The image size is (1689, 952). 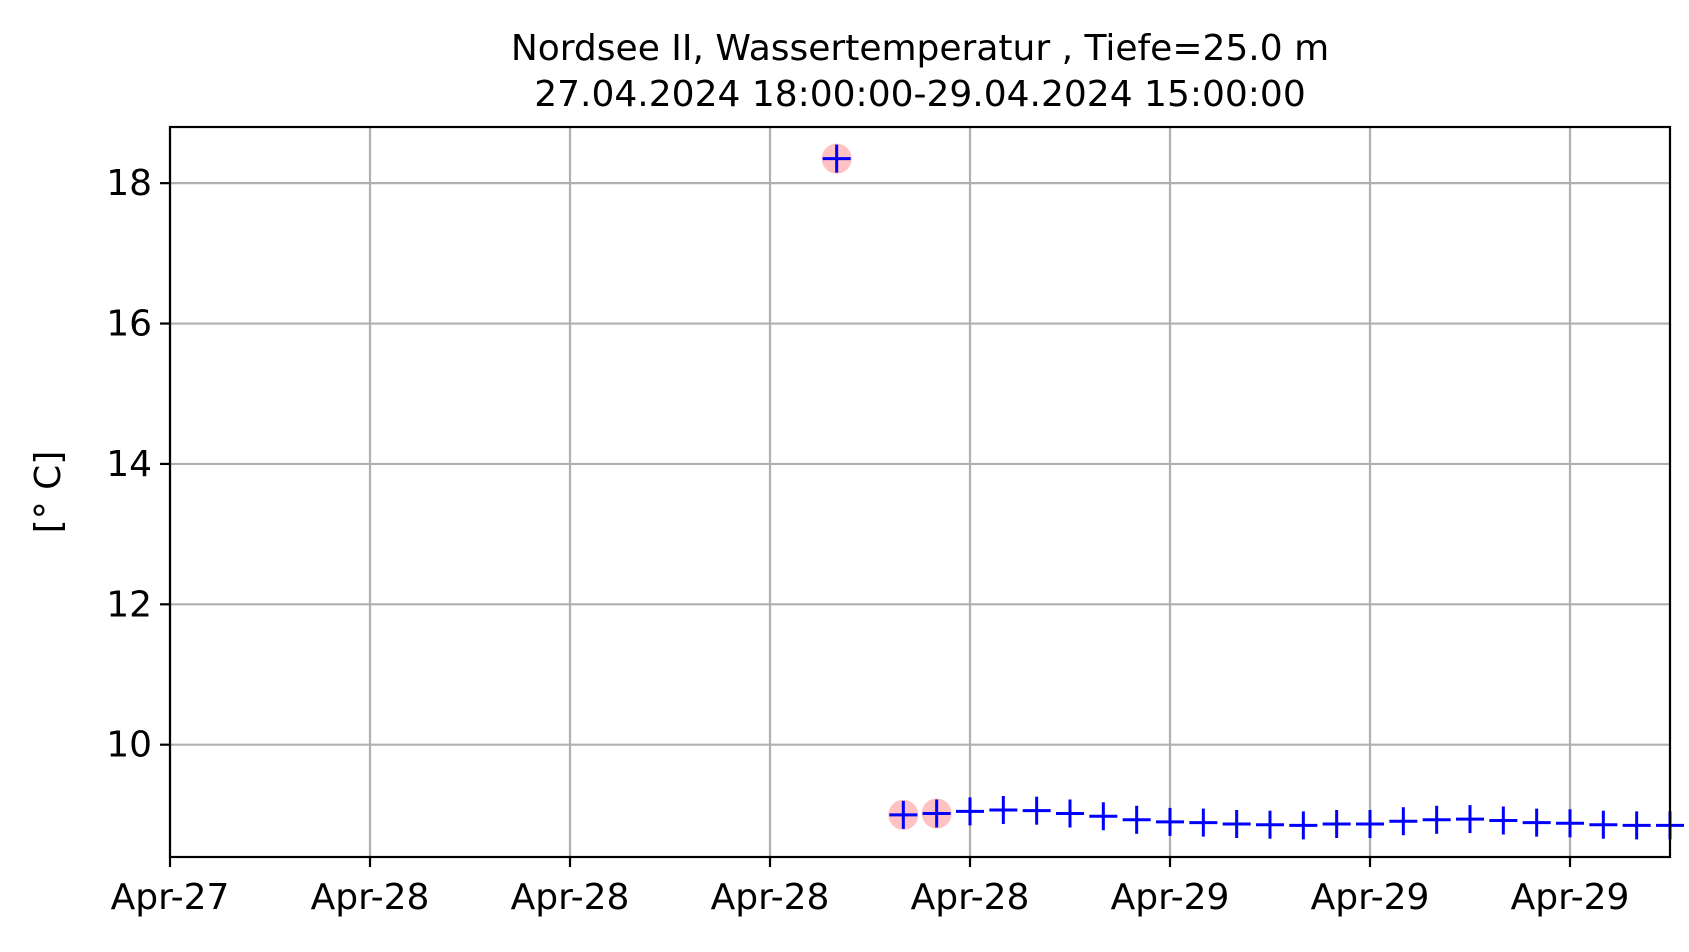 I want to click on y-tick-label: 12, so click(x=129, y=604).